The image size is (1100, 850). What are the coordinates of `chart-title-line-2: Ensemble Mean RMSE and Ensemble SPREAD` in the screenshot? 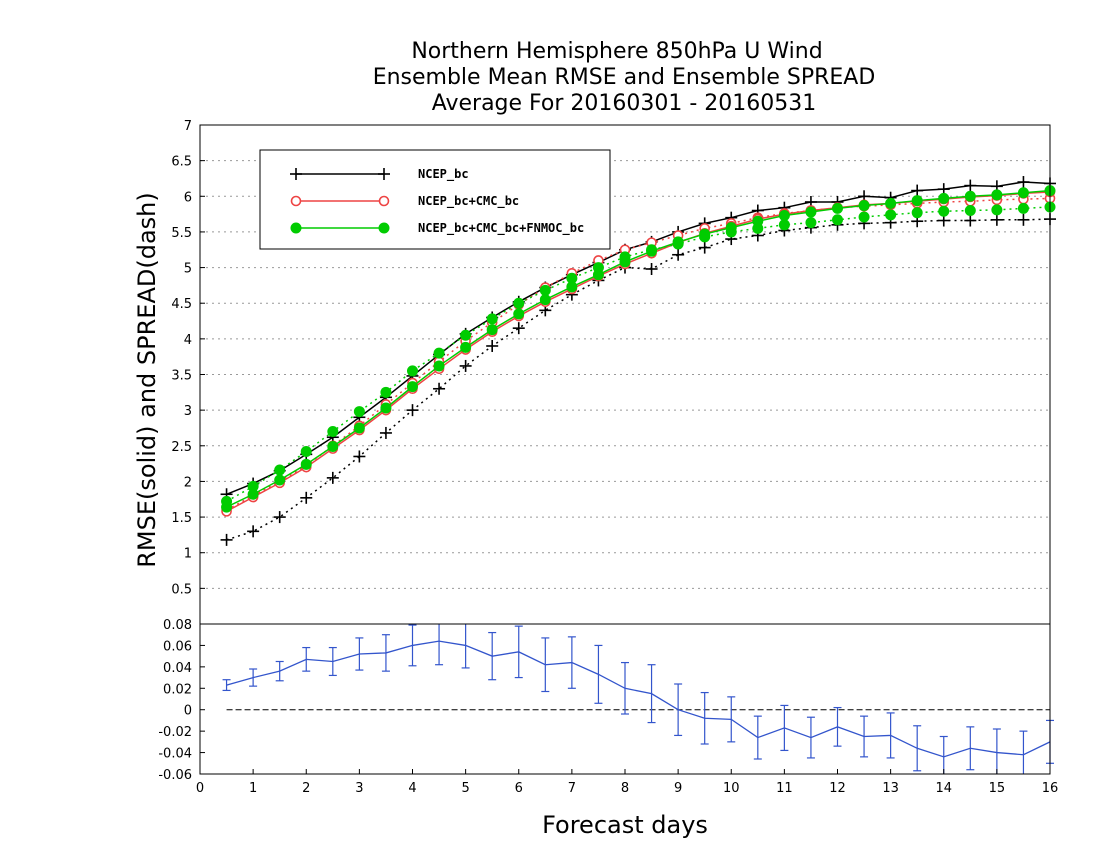 It's located at (624, 77).